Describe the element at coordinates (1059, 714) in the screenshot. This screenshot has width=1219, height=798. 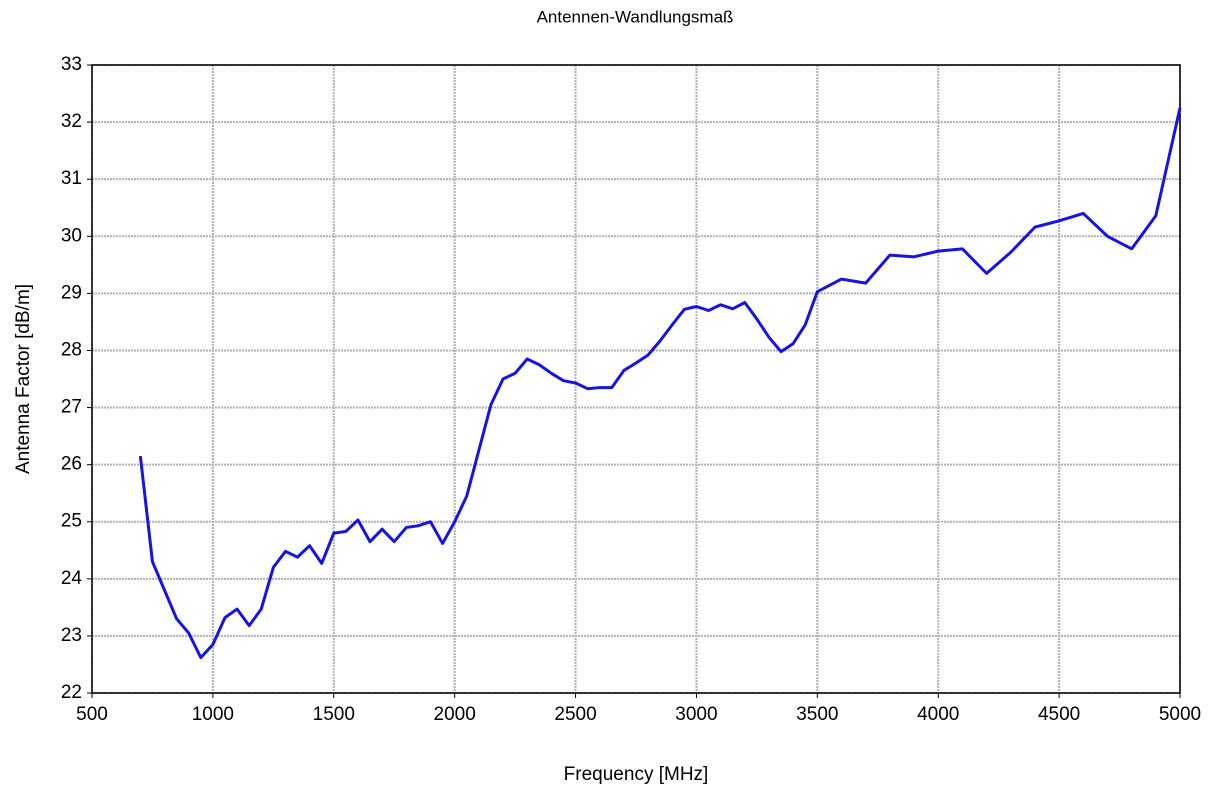
I see `x-tick-label: 4500` at that location.